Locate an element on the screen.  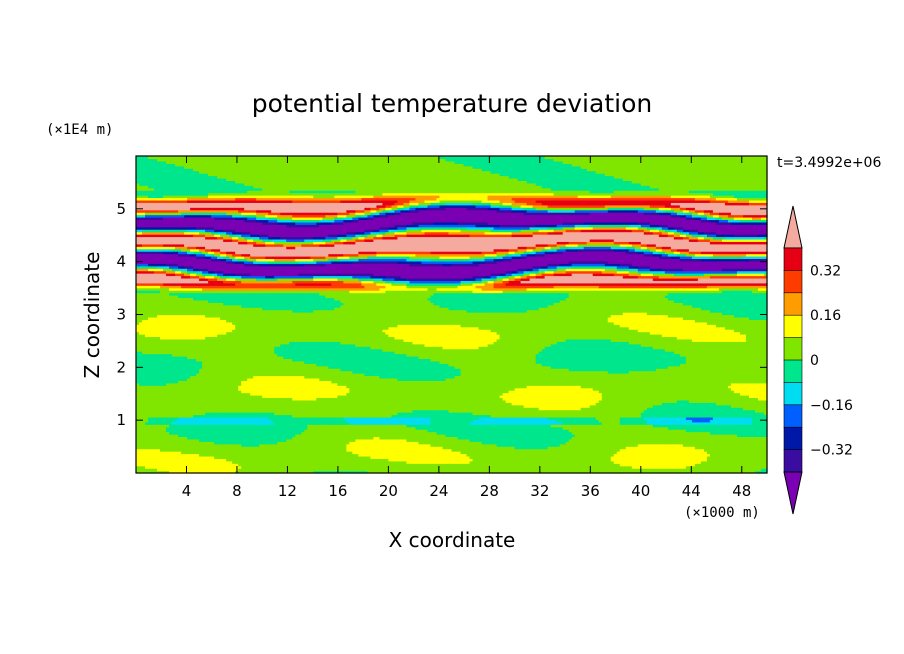
colorbar-label: 0.32 is located at coordinates (825, 271).